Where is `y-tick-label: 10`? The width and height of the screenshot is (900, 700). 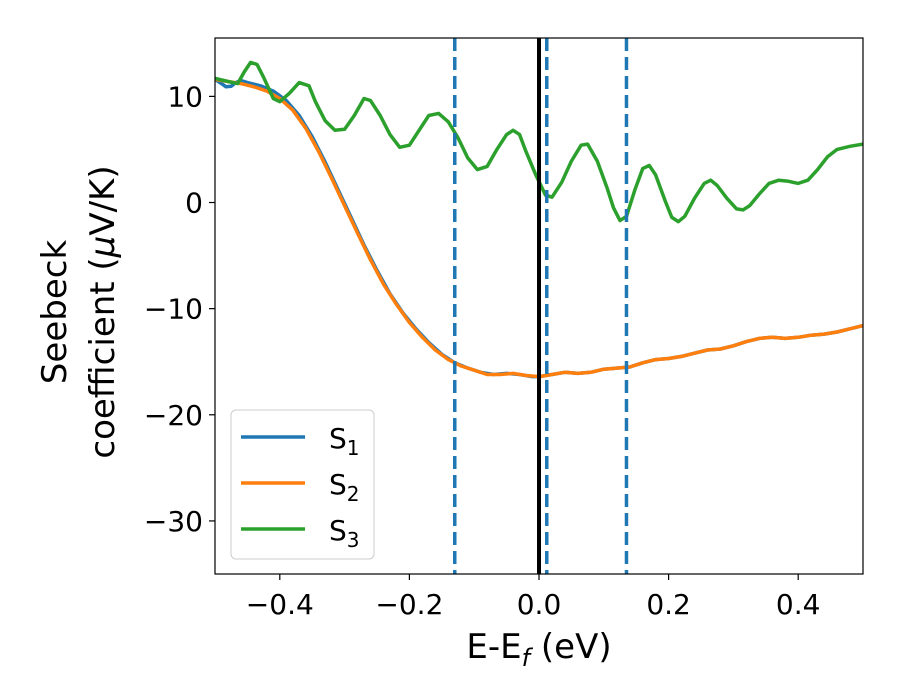 y-tick-label: 10 is located at coordinates (185, 96).